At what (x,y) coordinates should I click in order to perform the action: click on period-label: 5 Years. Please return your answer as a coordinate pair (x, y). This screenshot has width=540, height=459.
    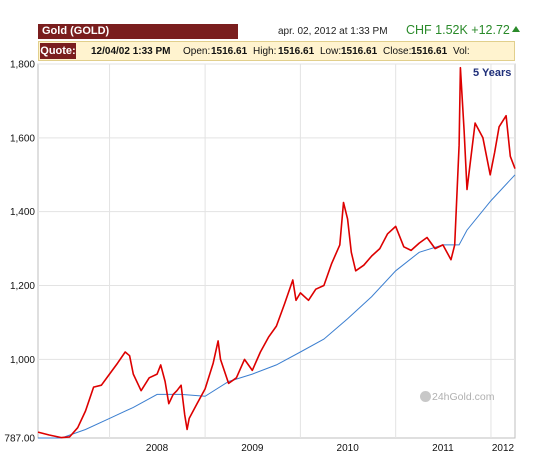
    Looking at the image, I should click on (492, 73).